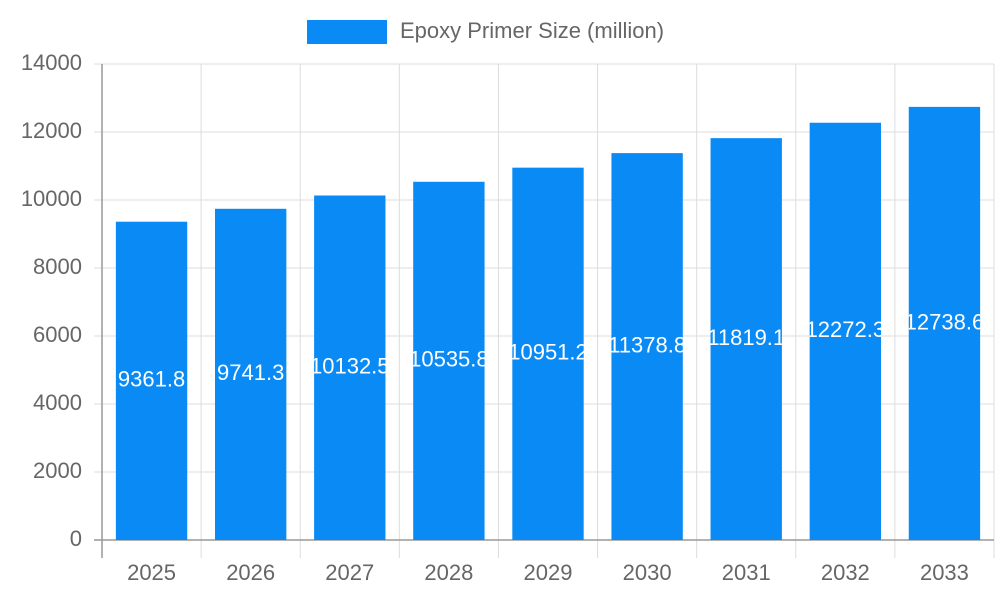  I want to click on value-label: 10132.5, so click(350, 366).